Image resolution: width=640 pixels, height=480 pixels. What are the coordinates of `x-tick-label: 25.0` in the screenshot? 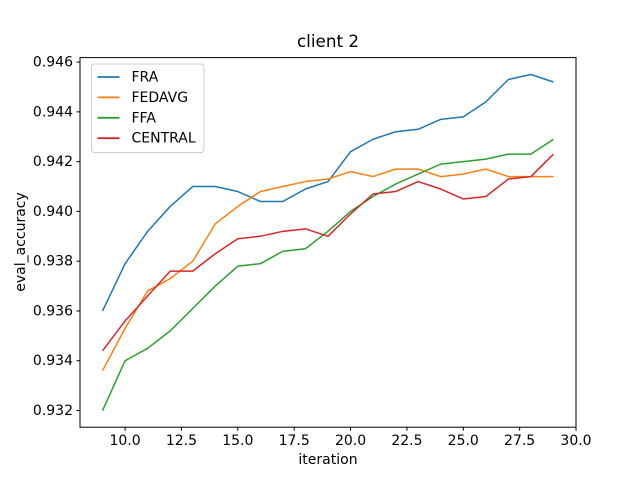 It's located at (463, 441).